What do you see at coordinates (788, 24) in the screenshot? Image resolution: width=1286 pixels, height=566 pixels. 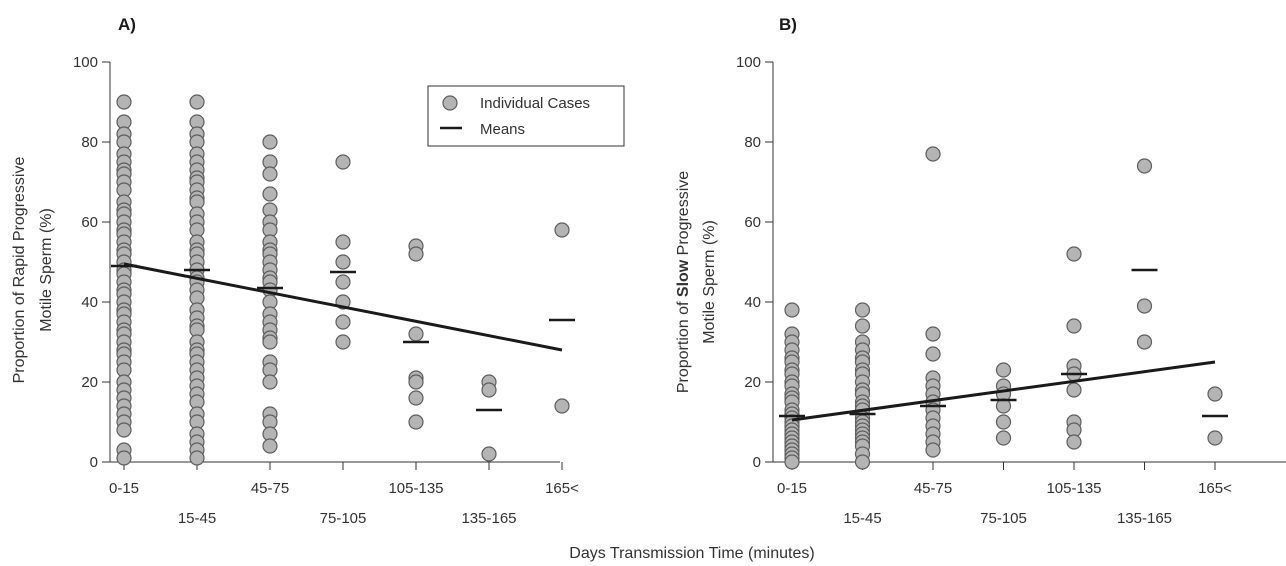 I see `panel-b-label: B)` at bounding box center [788, 24].